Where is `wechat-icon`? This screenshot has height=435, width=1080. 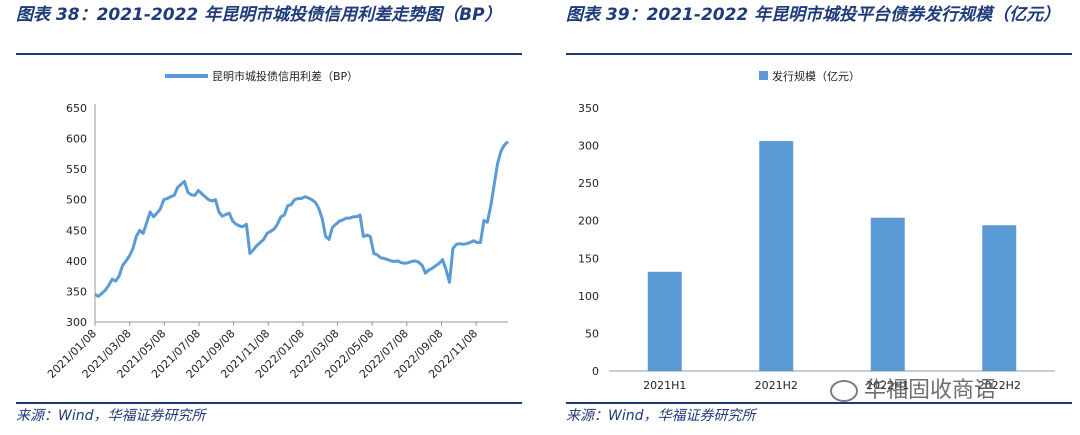
wechat-icon is located at coordinates (844, 391).